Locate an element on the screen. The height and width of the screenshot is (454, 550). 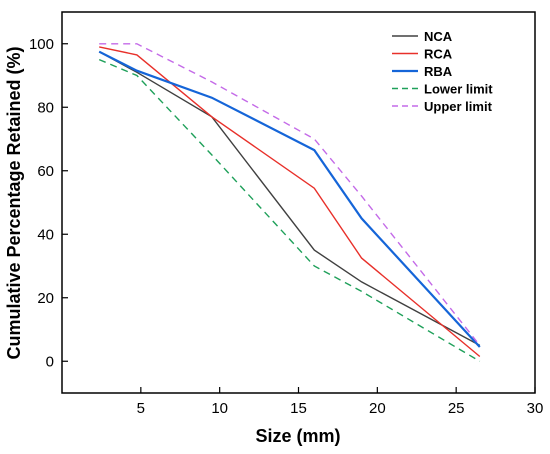
x-tick-label: 5 is located at coordinates (141, 408).